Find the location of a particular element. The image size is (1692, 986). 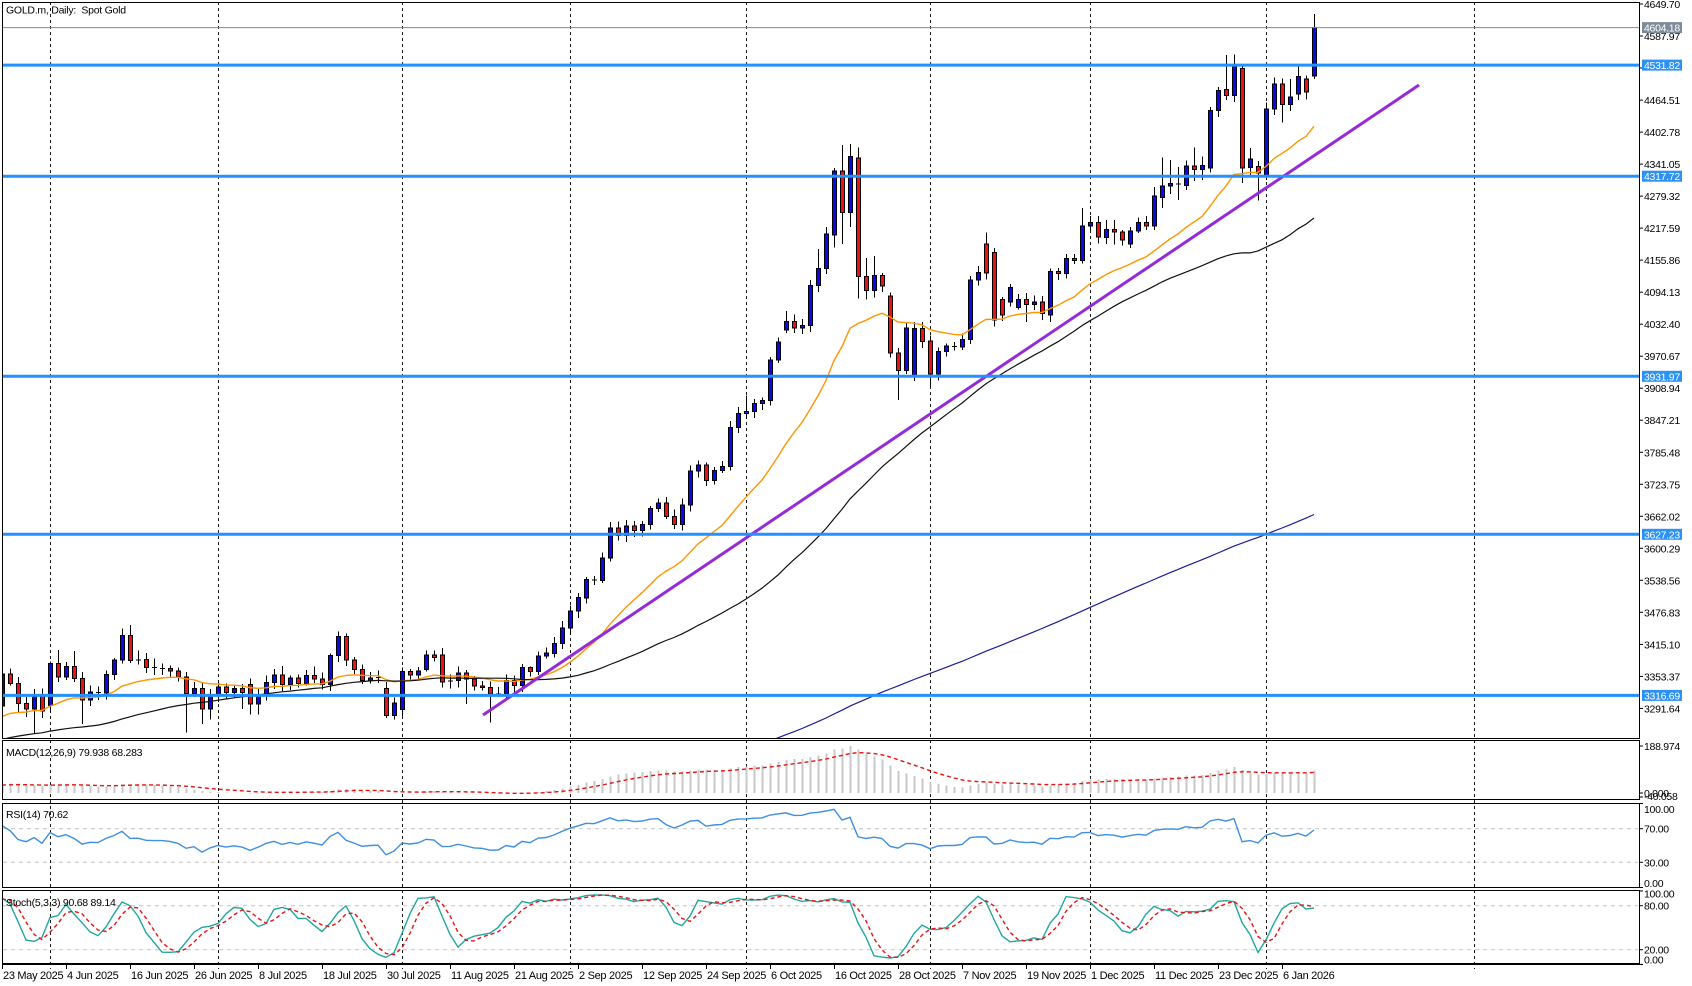

svg-text: 28 Oct 2025 is located at coordinates (927, 976).